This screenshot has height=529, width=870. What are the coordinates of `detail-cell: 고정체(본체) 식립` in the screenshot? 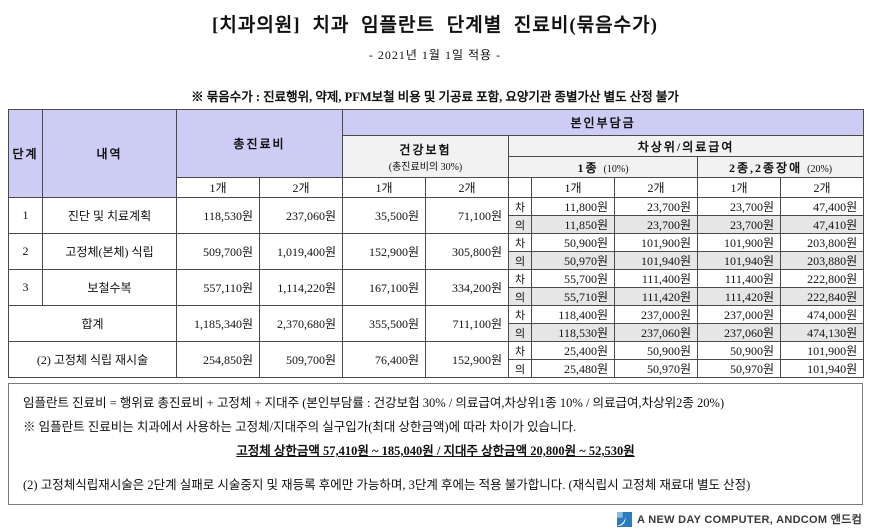 It's located at (109, 251).